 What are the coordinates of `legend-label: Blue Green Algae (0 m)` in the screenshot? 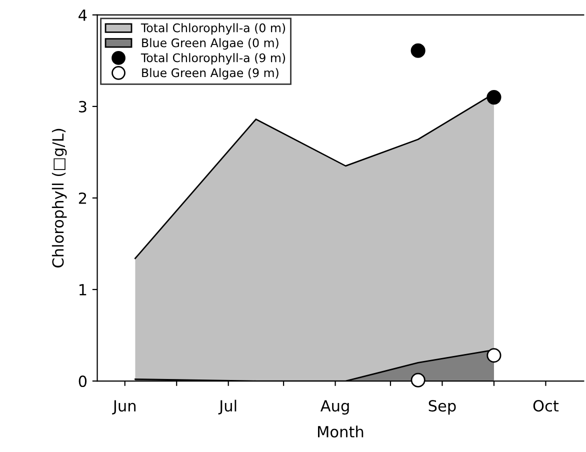 It's located at (210, 44).